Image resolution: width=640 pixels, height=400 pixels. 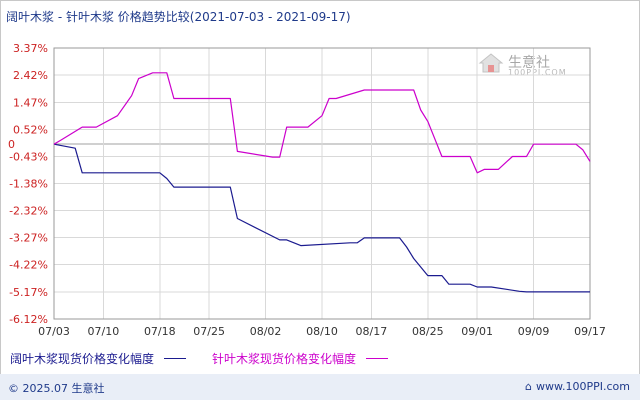 What do you see at coordinates (583, 386) in the screenshot?
I see `footer-site-text: www.100PPI.com` at bounding box center [583, 386].